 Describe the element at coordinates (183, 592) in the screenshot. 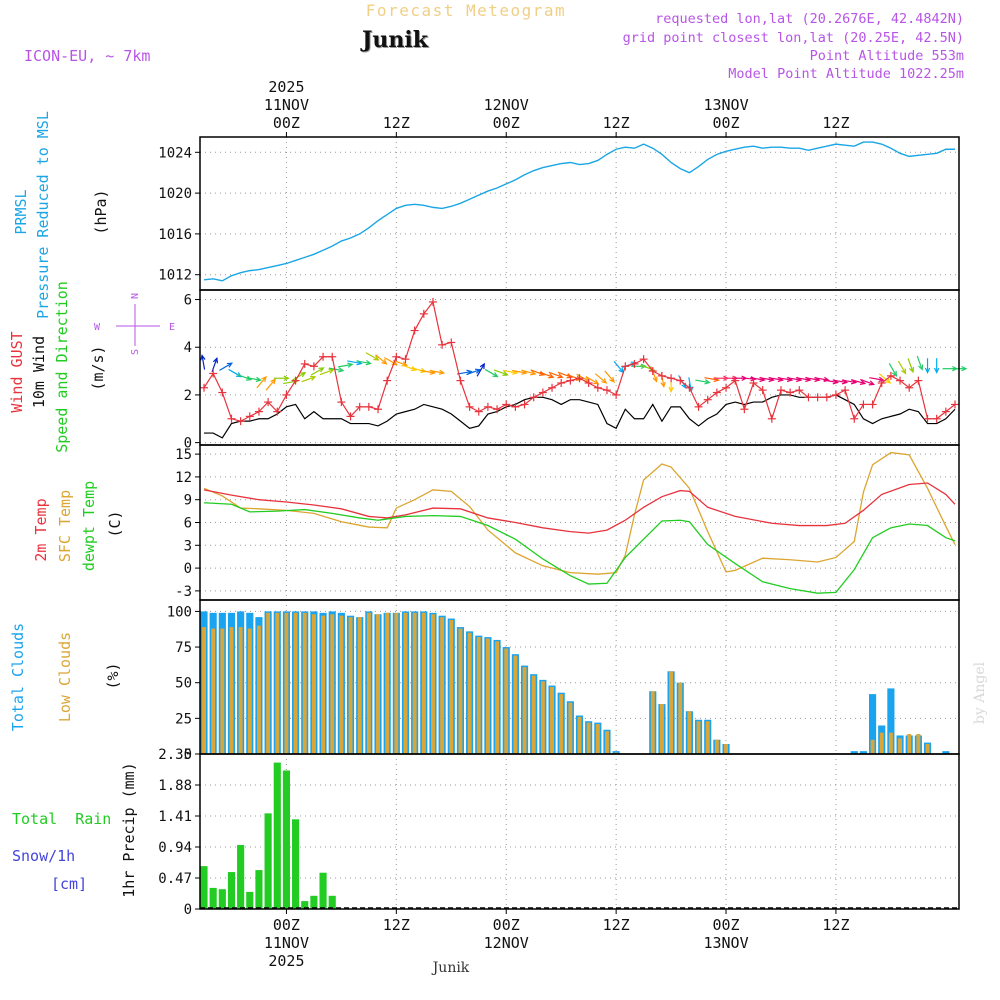

I see `temperature-tick-label: -3` at that location.